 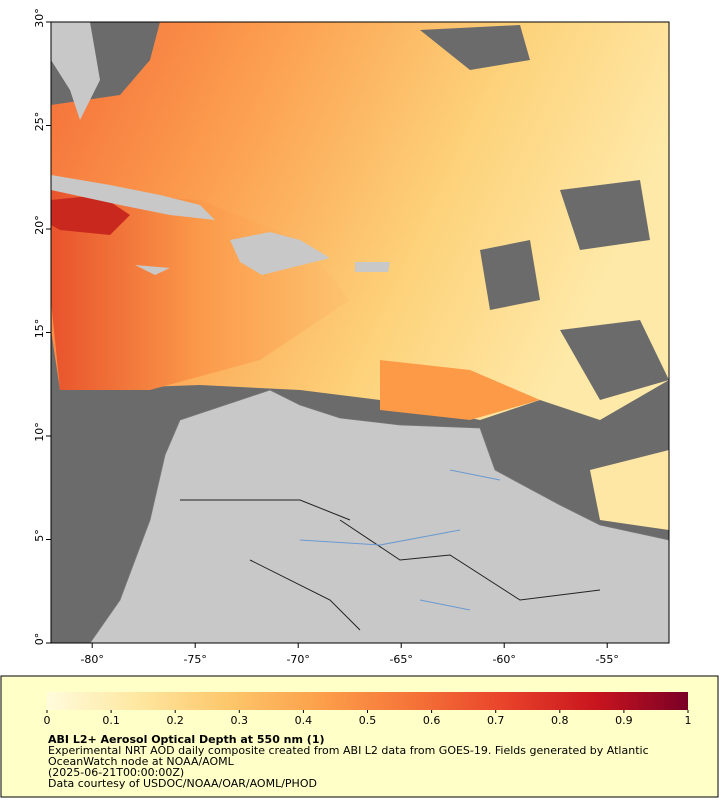 What do you see at coordinates (496, 720) in the screenshot?
I see `colorbar-tick-label: 0.7` at bounding box center [496, 720].